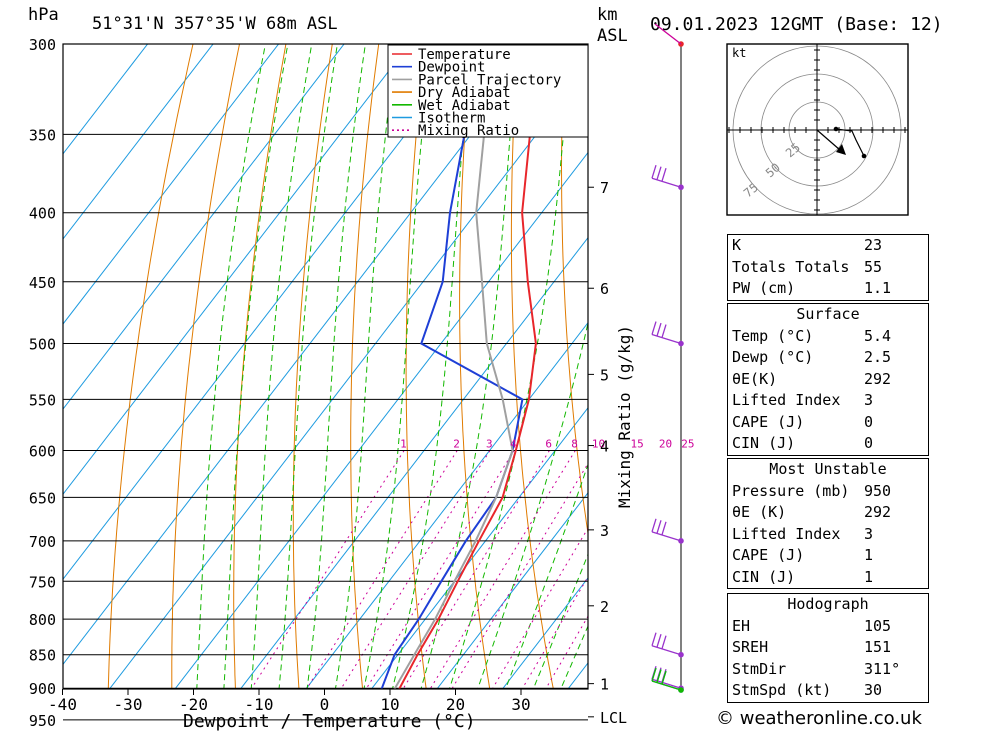 The width and height of the screenshot is (1000, 733). I want to click on pressure-unit: hPa, so click(43, 15).